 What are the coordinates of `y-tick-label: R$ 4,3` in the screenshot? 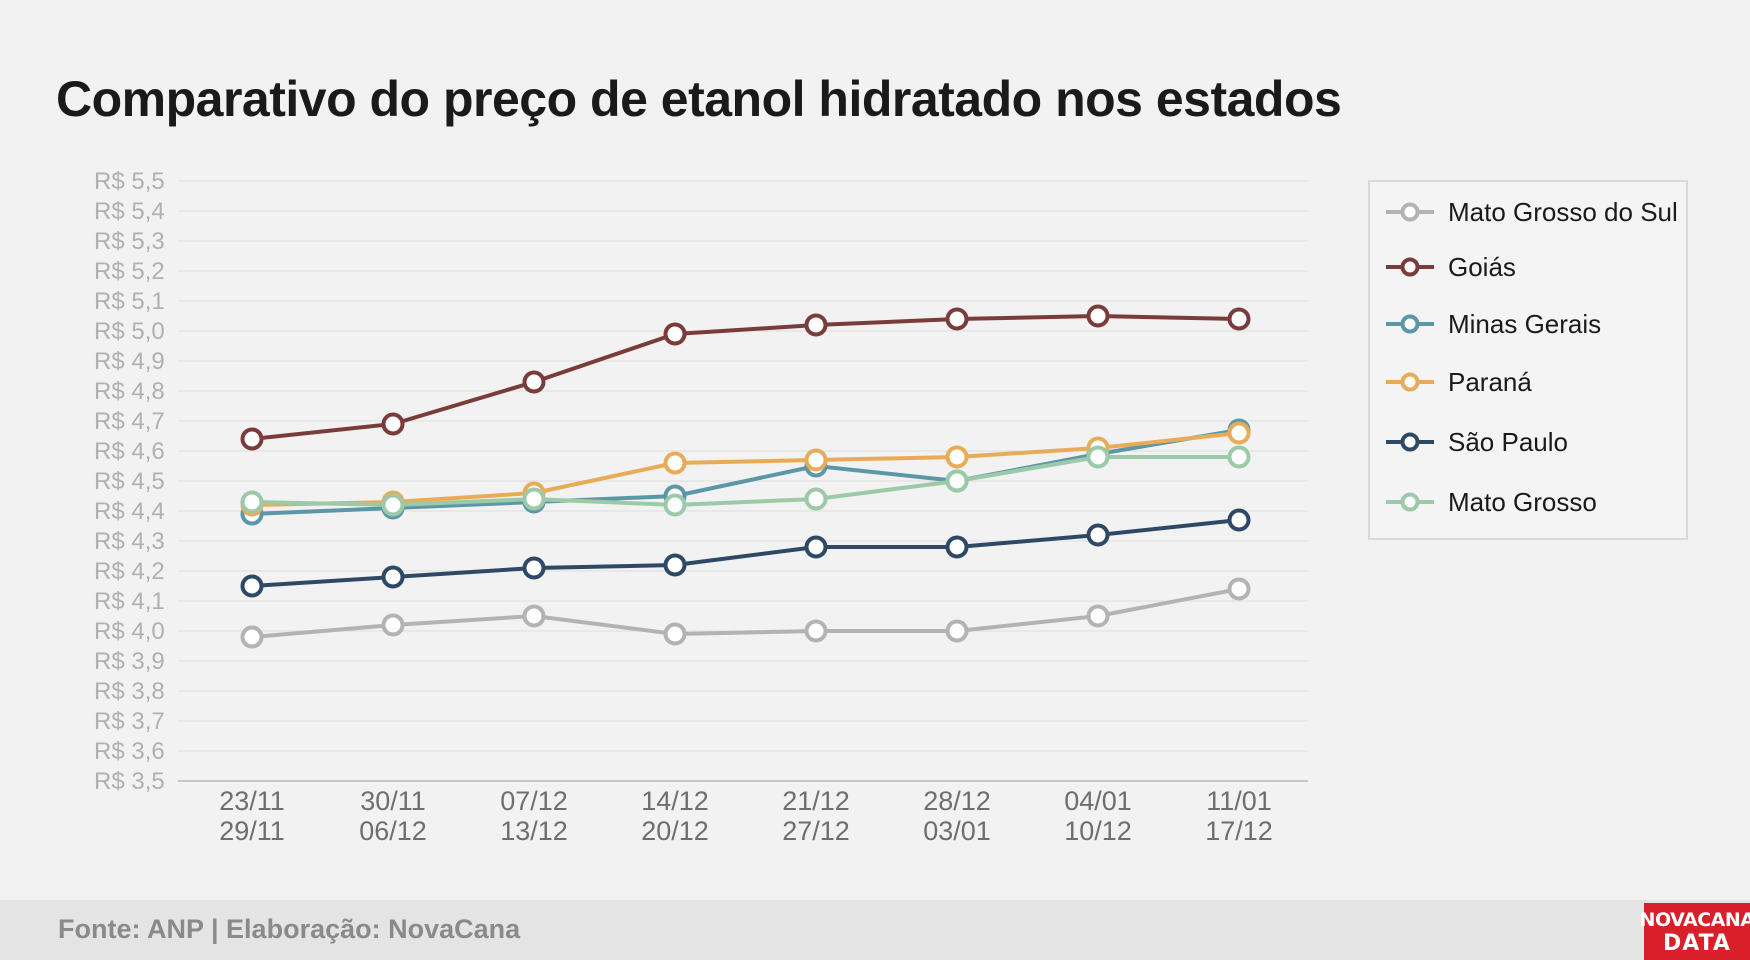 It's located at (129, 541).